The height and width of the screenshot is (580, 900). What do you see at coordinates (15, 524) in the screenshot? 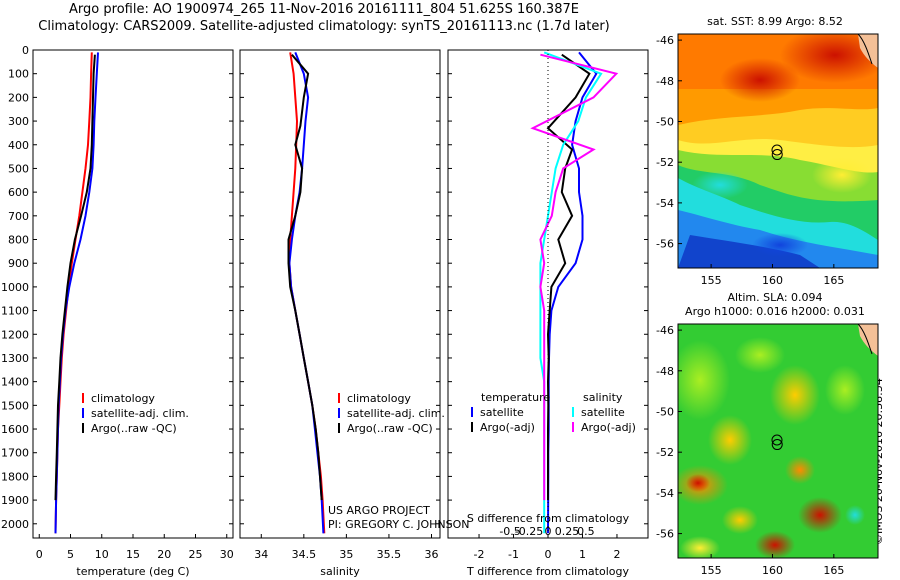
I see `y-tick-label-20: 2000` at bounding box center [15, 524].